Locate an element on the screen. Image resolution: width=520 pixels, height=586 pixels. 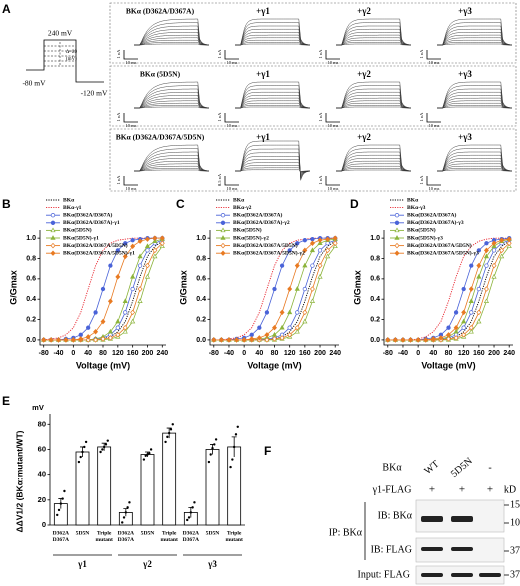
y-axis-label: G/Gmax is located at coordinates (183, 287).